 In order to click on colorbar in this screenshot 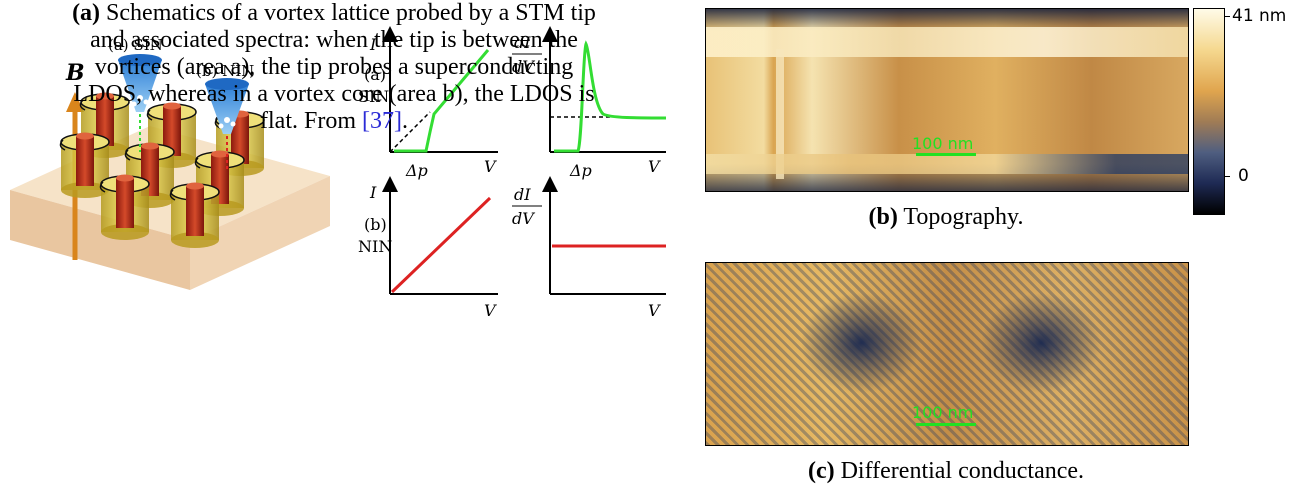, I will do `click(1209, 111)`.